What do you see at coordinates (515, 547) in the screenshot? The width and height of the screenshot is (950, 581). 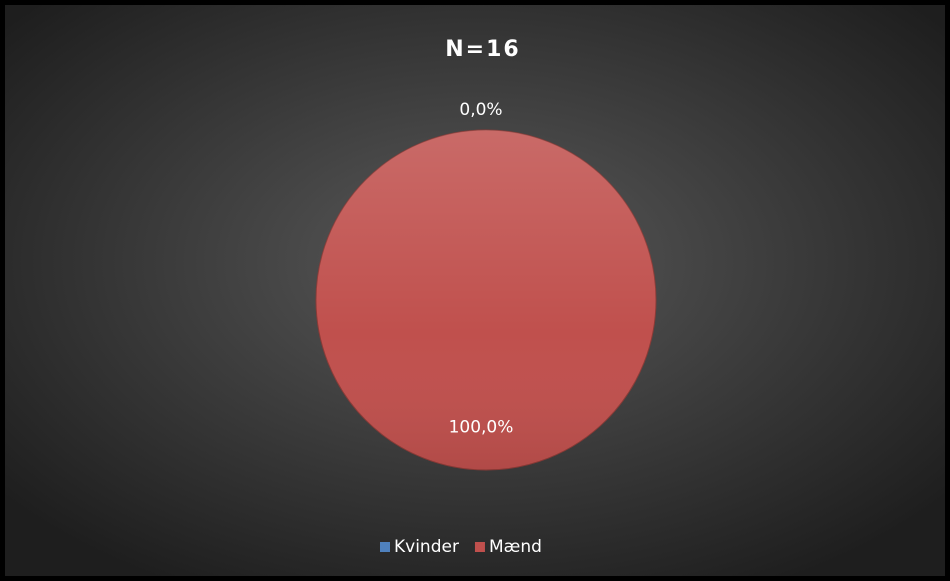 I see `legend-label: Mænd` at bounding box center [515, 547].